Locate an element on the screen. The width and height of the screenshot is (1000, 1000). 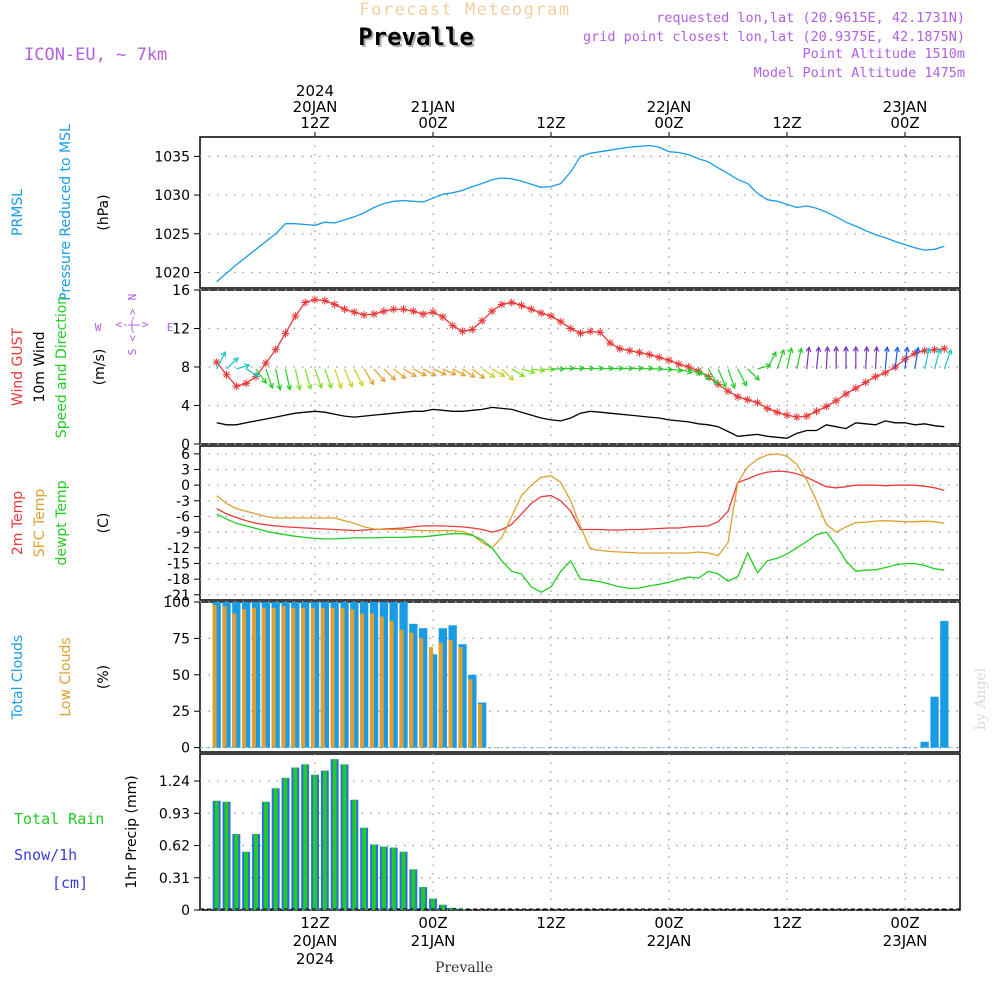
footer-location: Prevalle is located at coordinates (464, 968).